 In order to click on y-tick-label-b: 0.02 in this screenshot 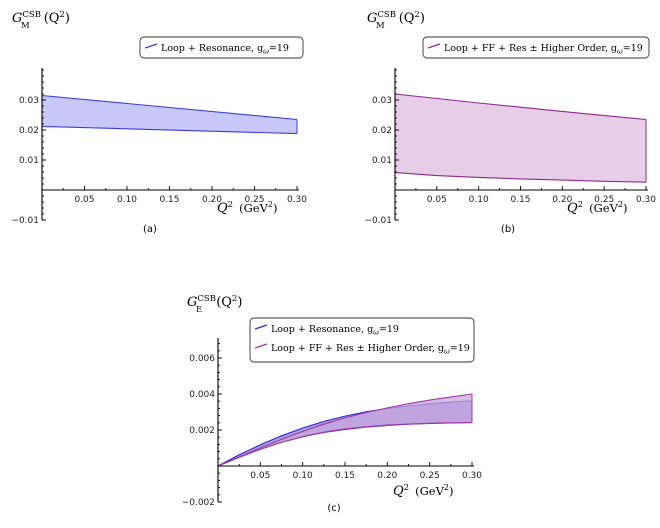, I will do `click(382, 131)`.